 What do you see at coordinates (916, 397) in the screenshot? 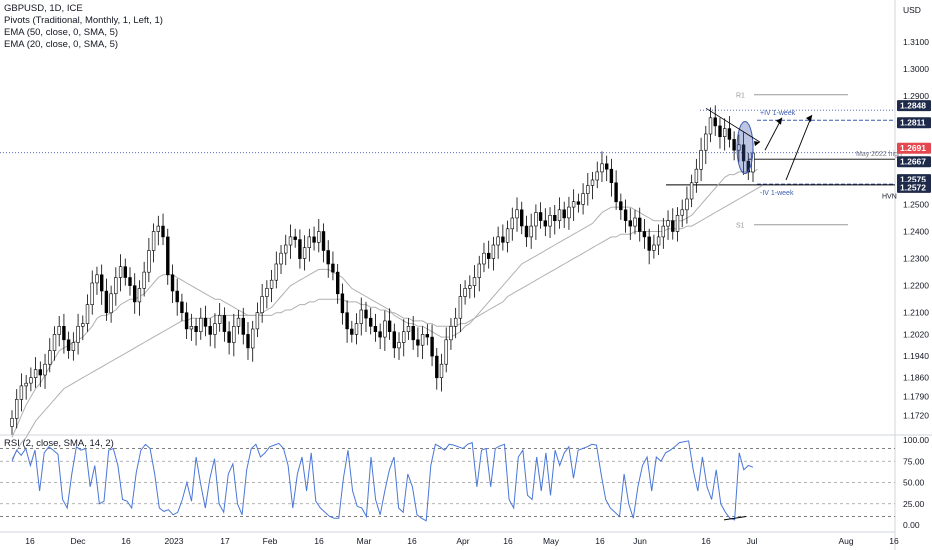
I see `y-tick-label: 1.1790` at bounding box center [916, 397].